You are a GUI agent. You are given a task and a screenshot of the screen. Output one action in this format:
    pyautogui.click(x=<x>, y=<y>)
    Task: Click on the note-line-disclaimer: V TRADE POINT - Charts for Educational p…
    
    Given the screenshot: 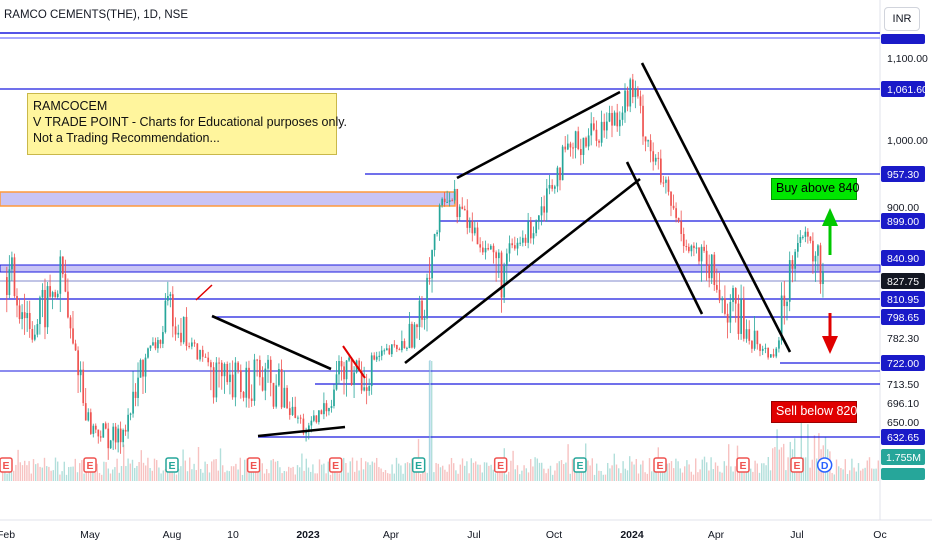 What is the action you would take?
    pyautogui.click(x=190, y=122)
    